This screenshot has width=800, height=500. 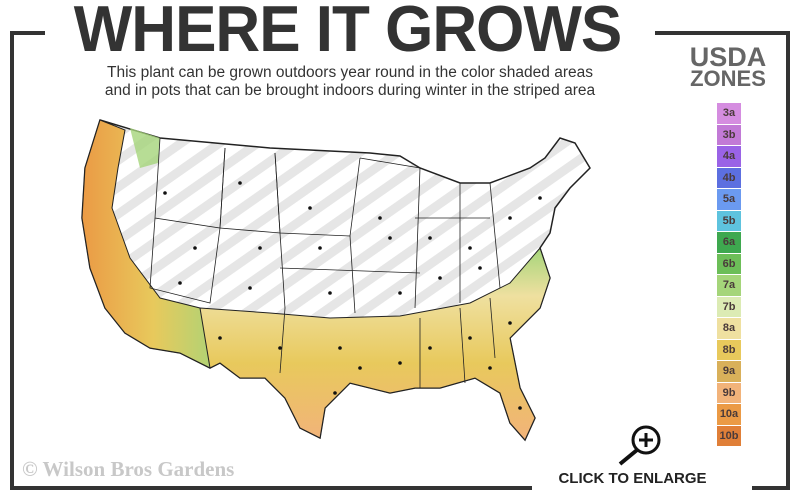 I want to click on legend-zone-9b: 9b, so click(x=729, y=393).